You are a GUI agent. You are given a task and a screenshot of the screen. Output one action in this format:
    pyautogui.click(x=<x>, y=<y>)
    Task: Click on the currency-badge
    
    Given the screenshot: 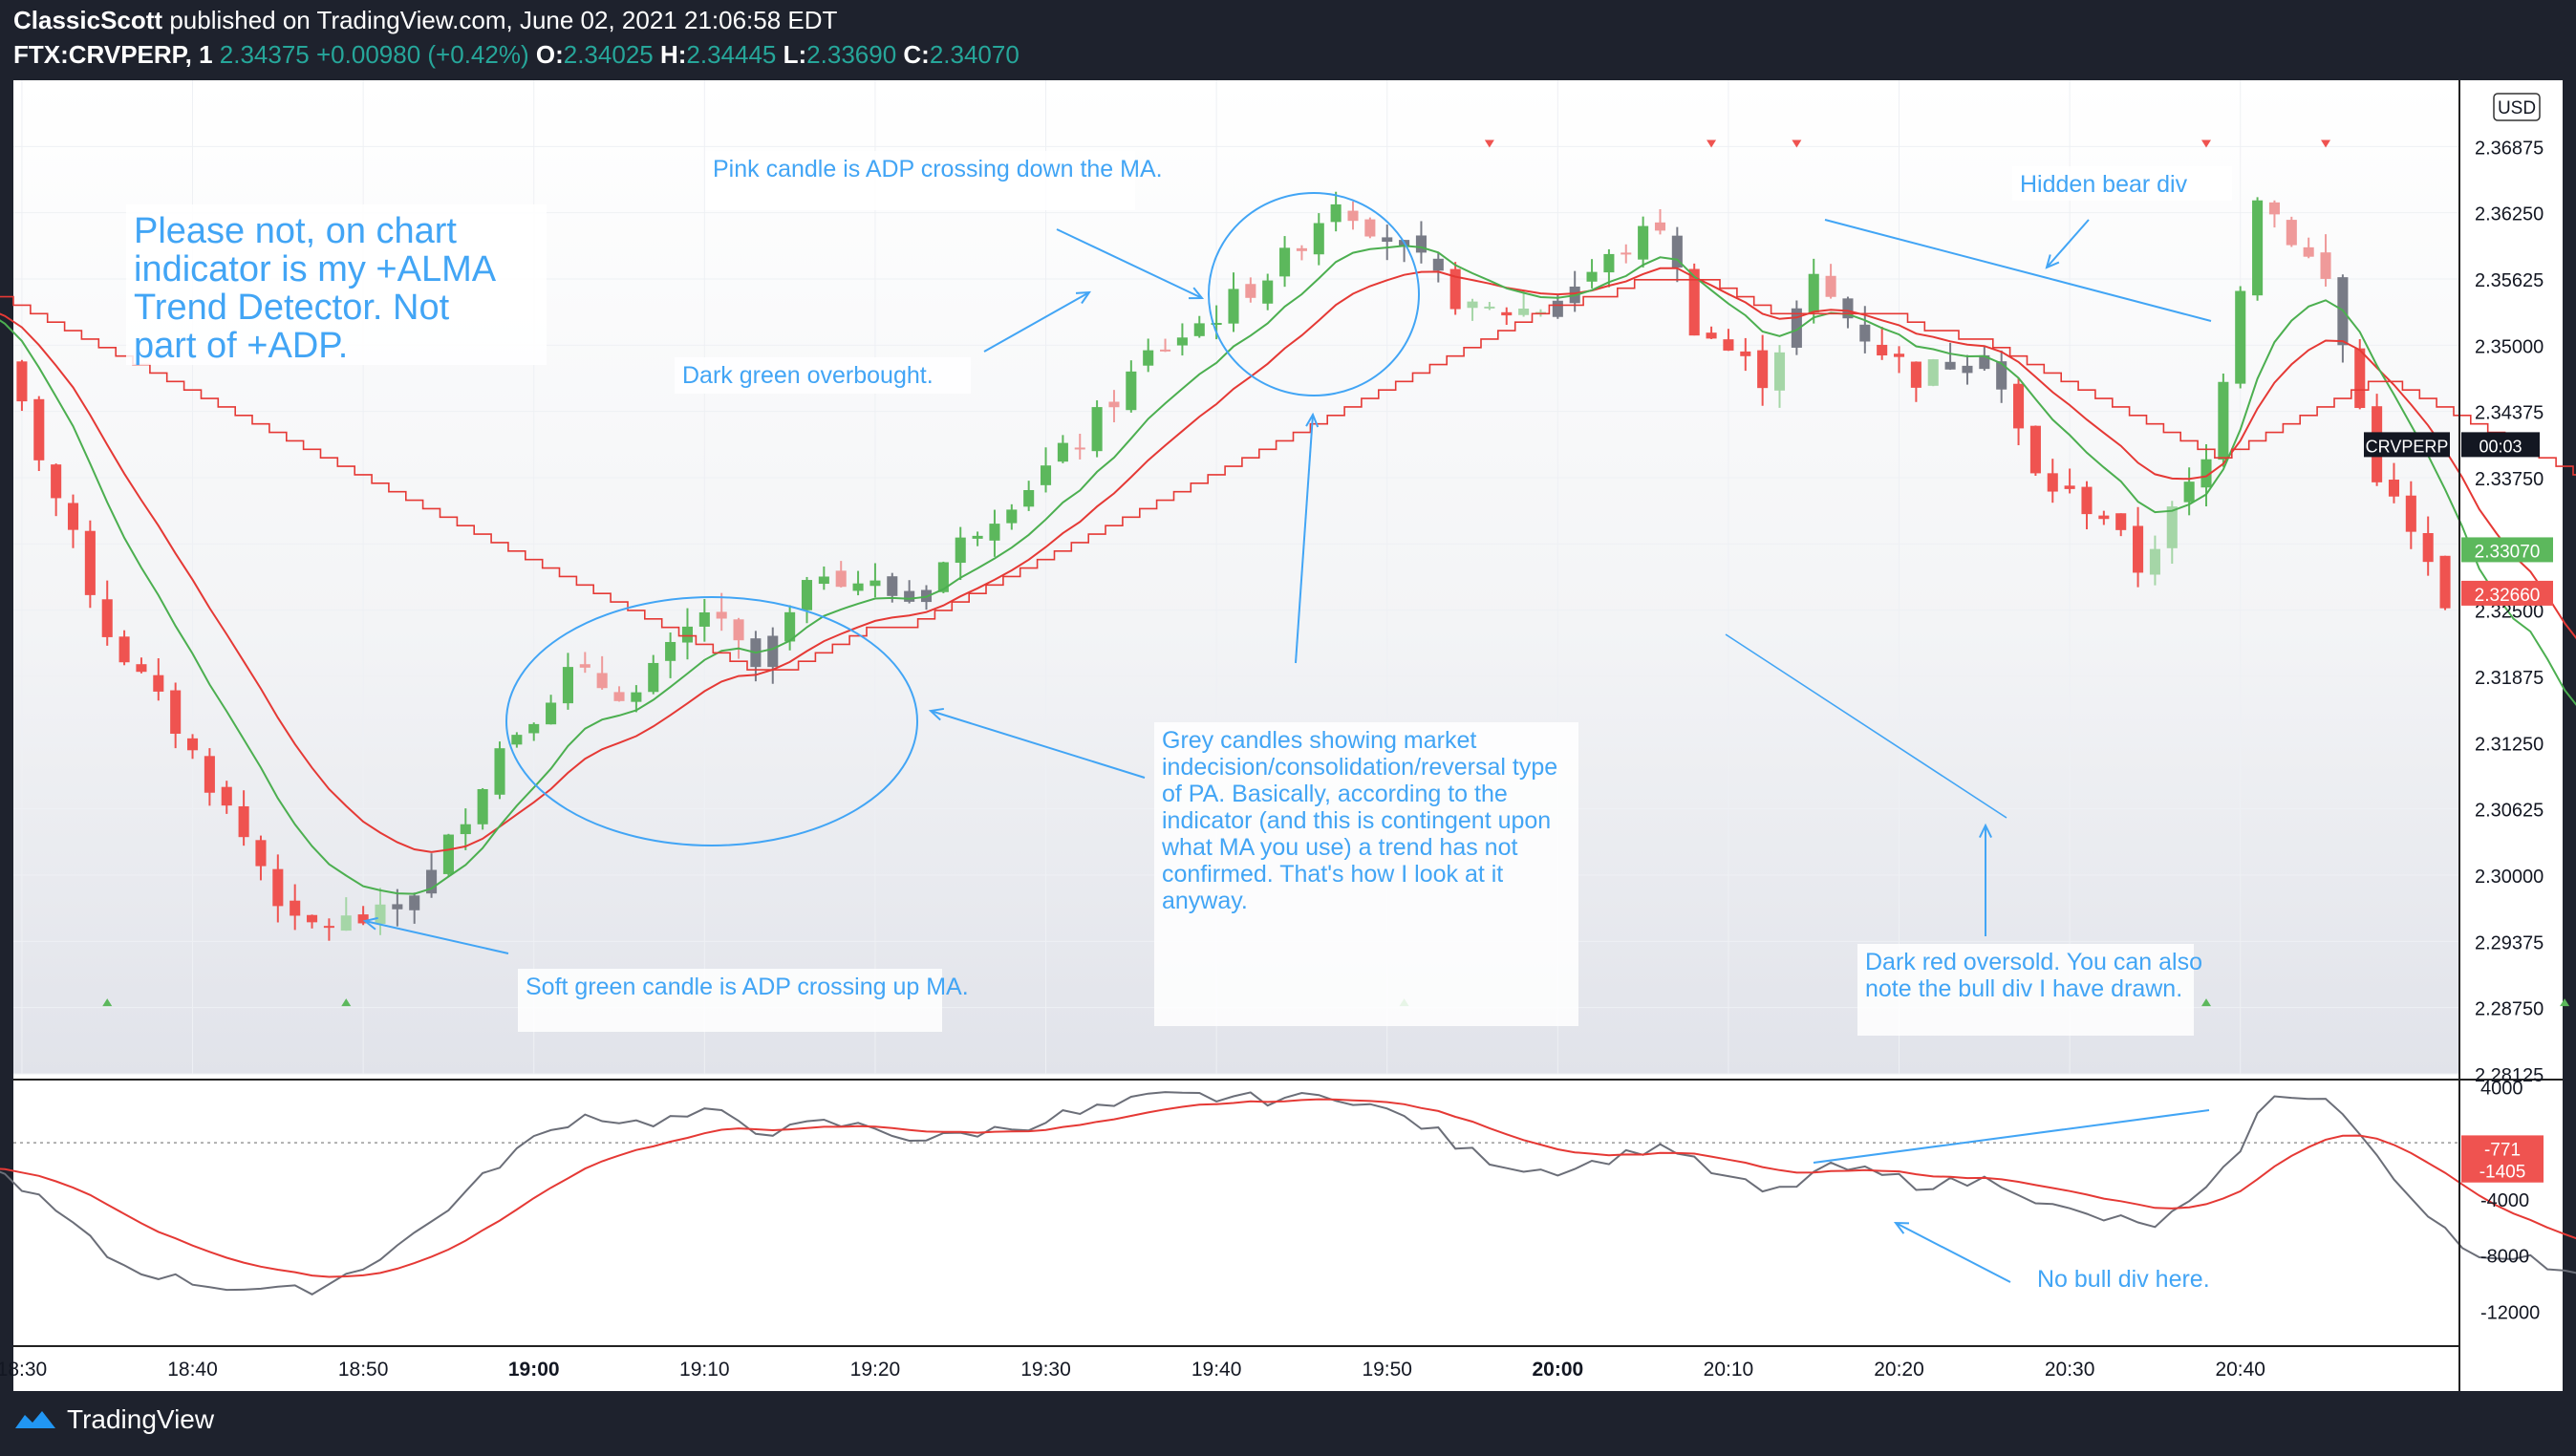 What is the action you would take?
    pyautogui.click(x=2517, y=107)
    